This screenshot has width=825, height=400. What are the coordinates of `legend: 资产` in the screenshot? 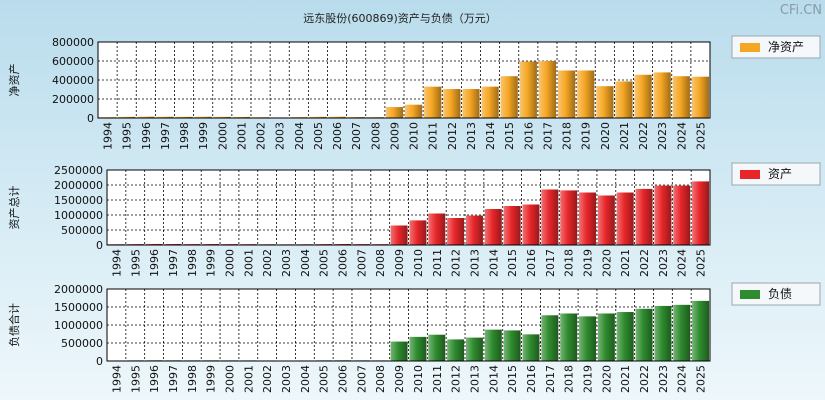 It's located at (776, 174).